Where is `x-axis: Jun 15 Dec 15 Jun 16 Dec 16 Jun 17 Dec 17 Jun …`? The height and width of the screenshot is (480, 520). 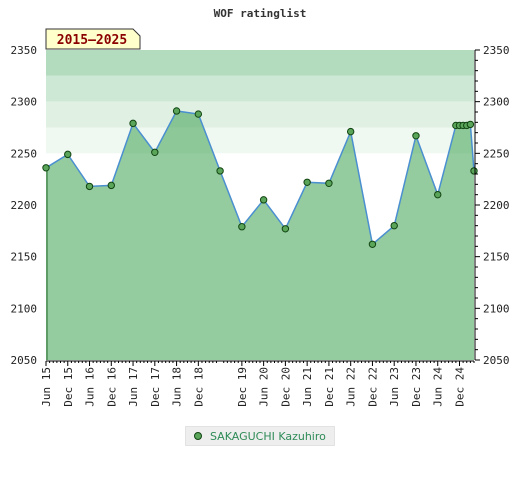 x-axis: Jun 15 Dec 15 Jun 16 Dec 16 Jun 17 Dec 17 Jun … is located at coordinates (257, 383).